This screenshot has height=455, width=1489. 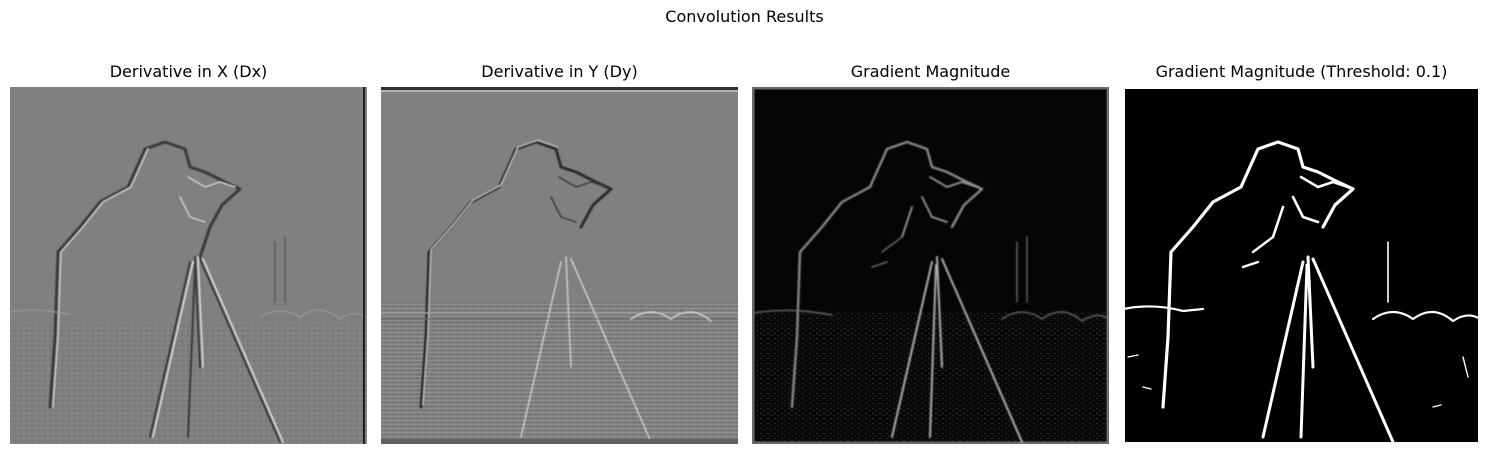 I want to click on panel-title-magnitude: Gradient Magnitude, so click(x=930, y=71).